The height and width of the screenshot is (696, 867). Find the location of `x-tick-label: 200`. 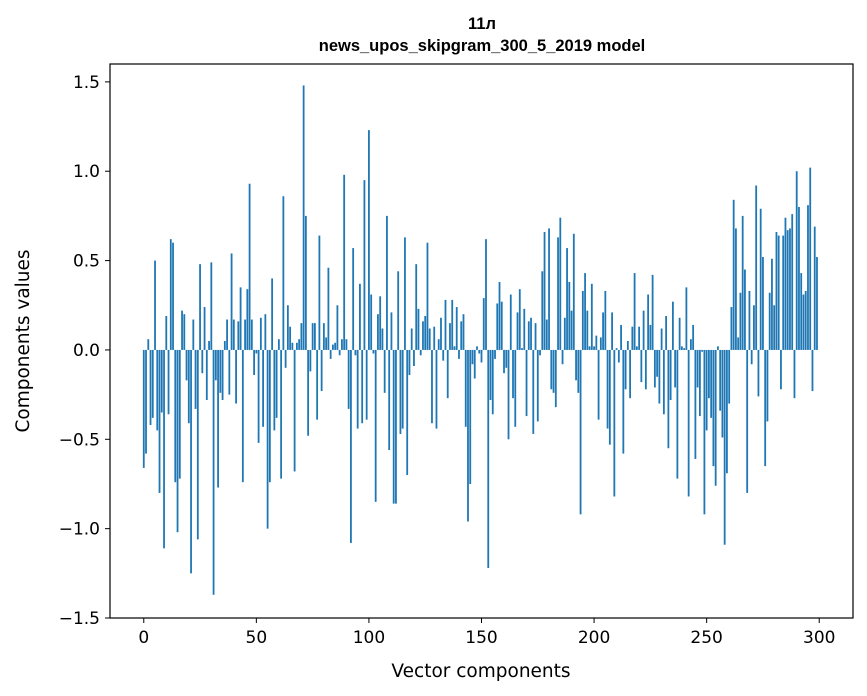

x-tick-label: 200 is located at coordinates (594, 638).